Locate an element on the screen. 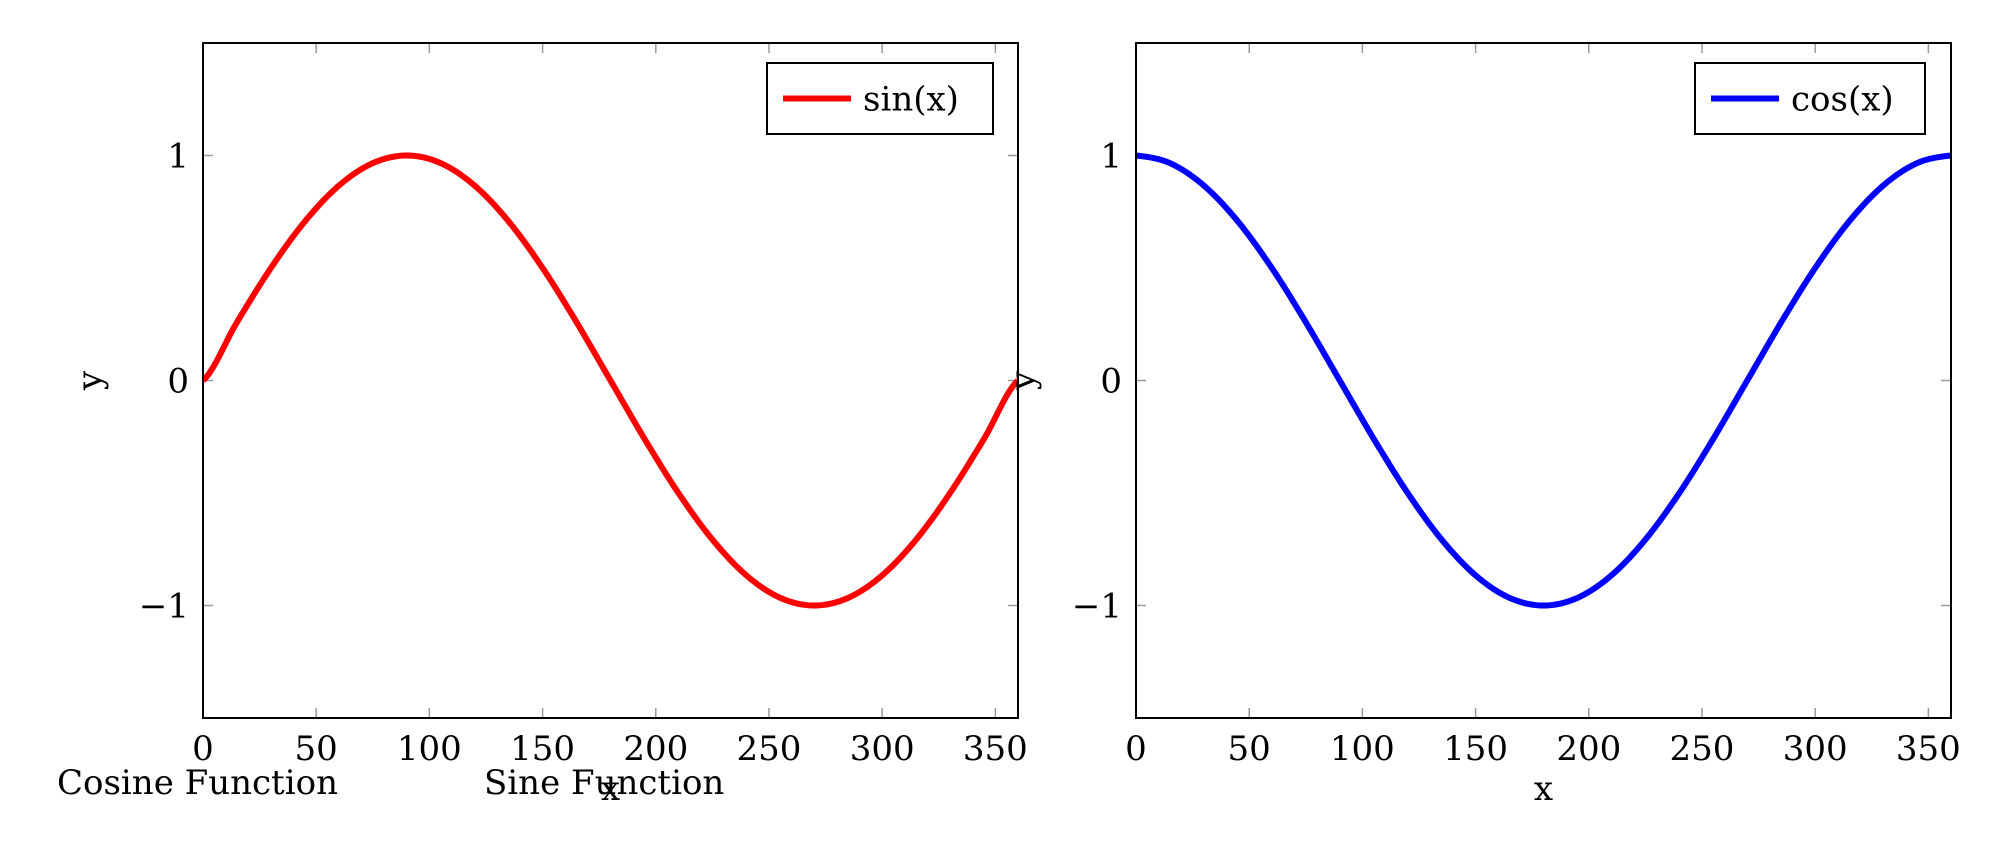 This screenshot has height=858, width=2004. caption-sine: Sine Function is located at coordinates (604, 783).